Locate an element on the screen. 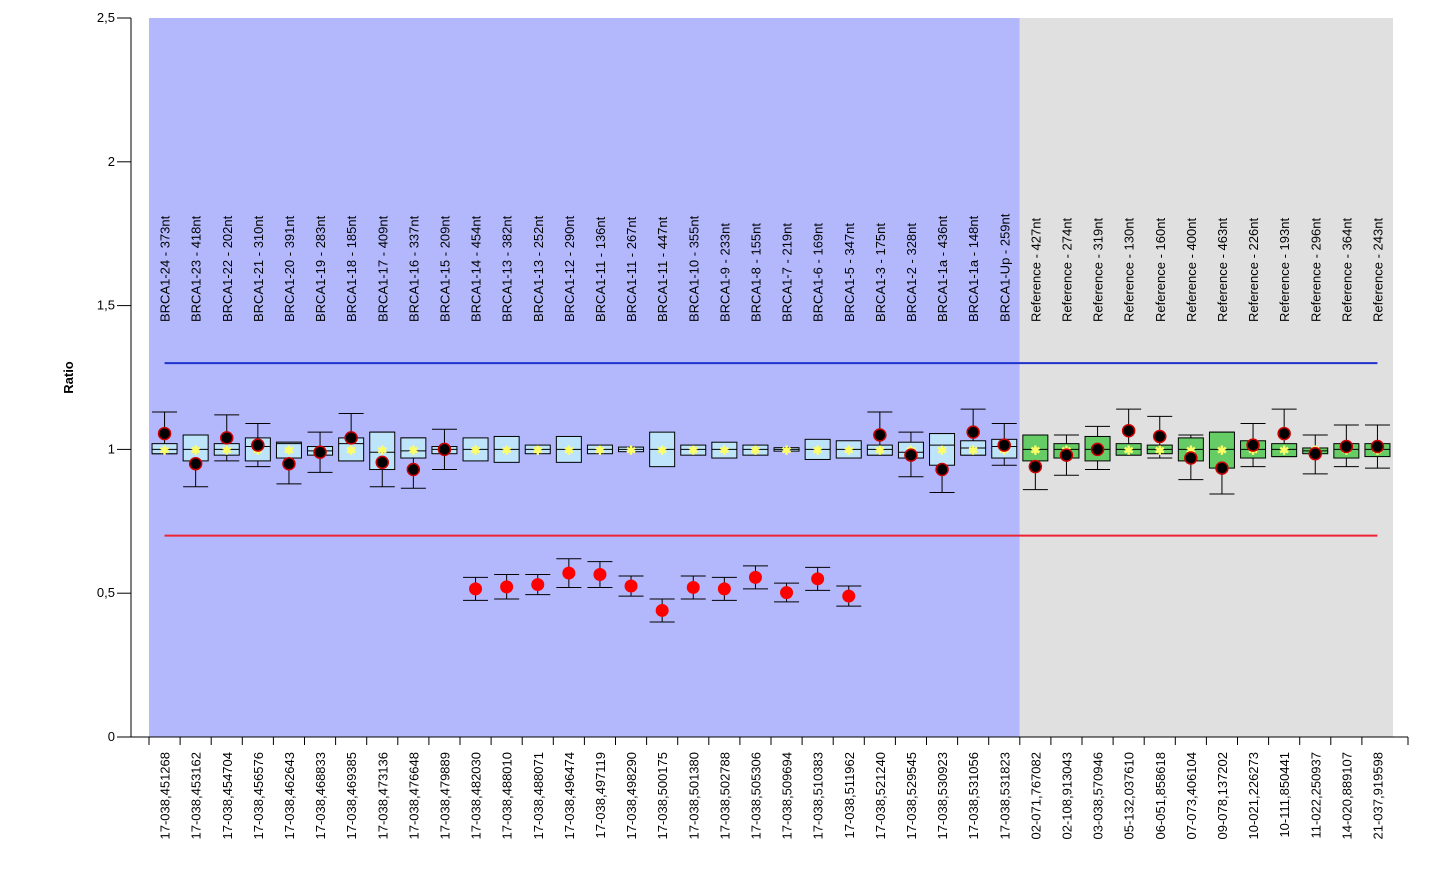 The height and width of the screenshot is (872, 1436). x-tick-label: 17-038,511962 is located at coordinates (849, 795).